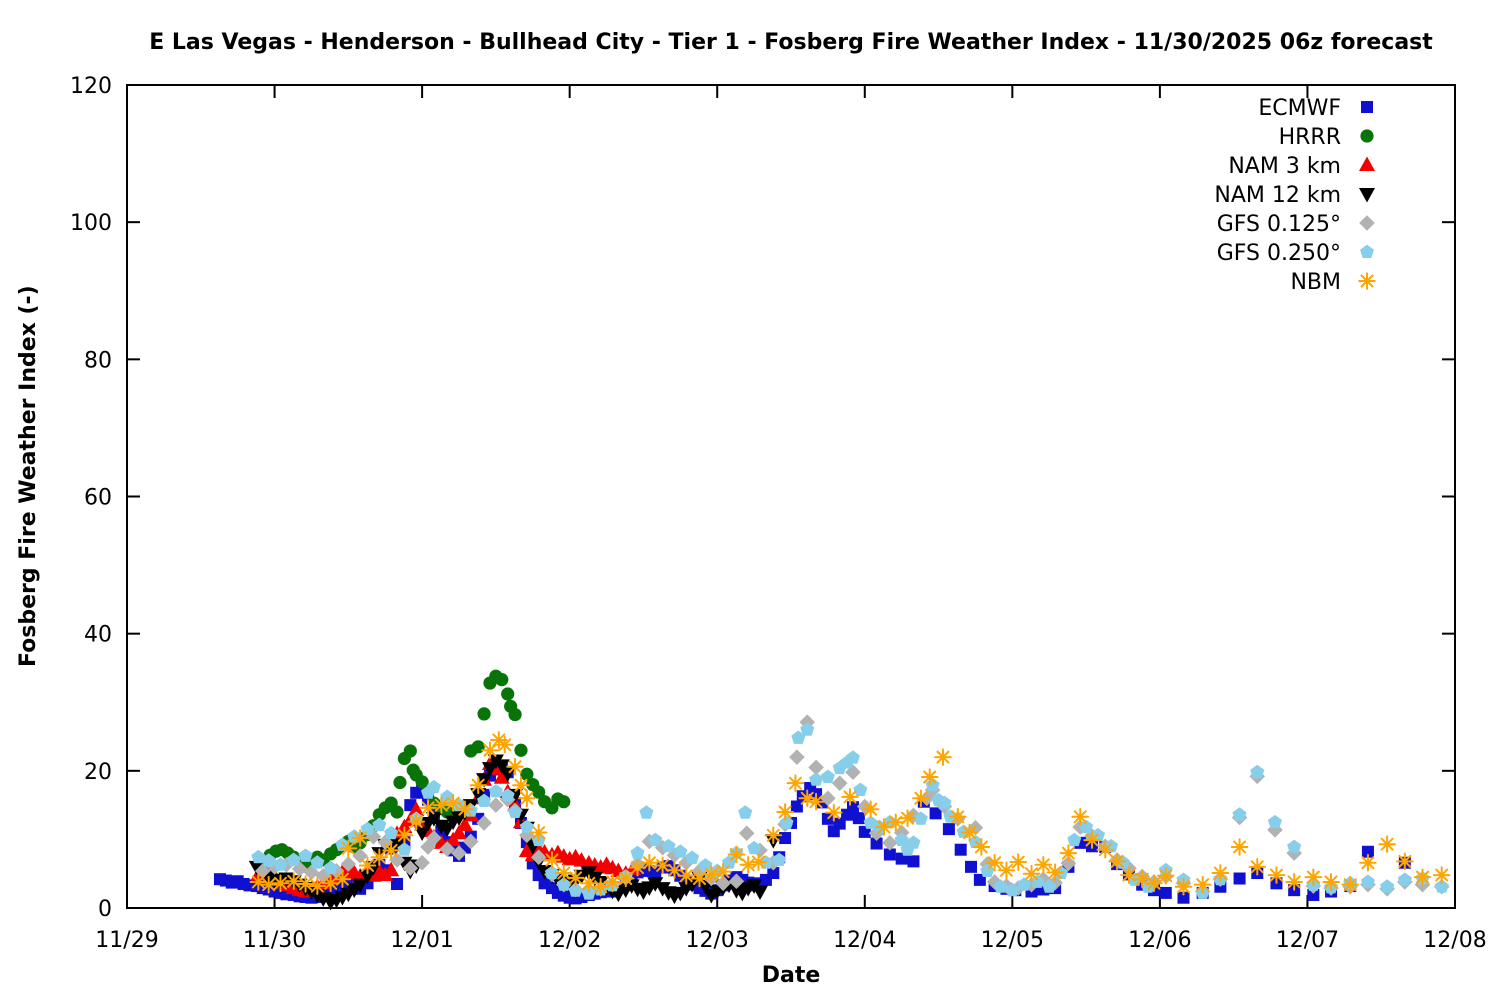 Image resolution: width=1500 pixels, height=1000 pixels. Describe the element at coordinates (126, 940) in the screenshot. I see `x-tick-label: 11/29` at that location.